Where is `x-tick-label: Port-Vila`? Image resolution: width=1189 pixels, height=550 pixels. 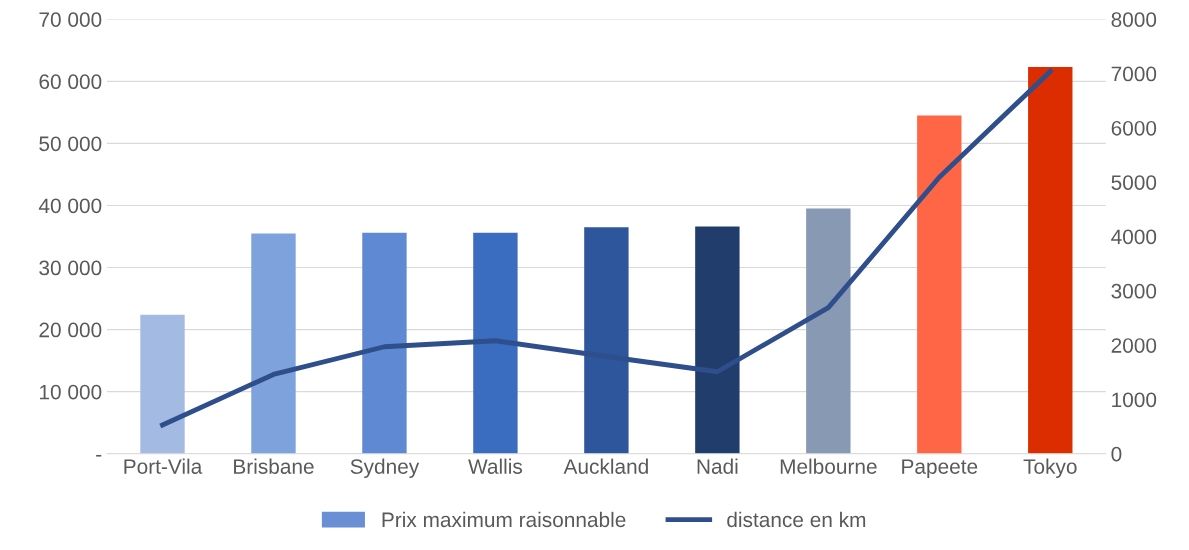
x-tick-label: Port-Vila is located at coordinates (163, 466).